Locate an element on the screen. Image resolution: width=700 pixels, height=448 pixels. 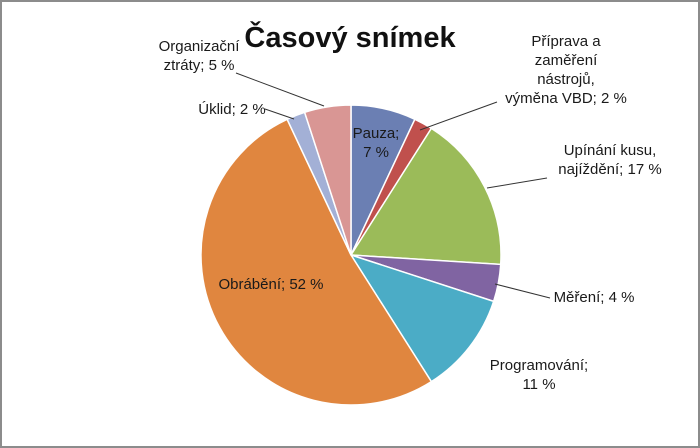
slice-label: Organizační ztráty; 5 % is located at coordinates (200, 56).